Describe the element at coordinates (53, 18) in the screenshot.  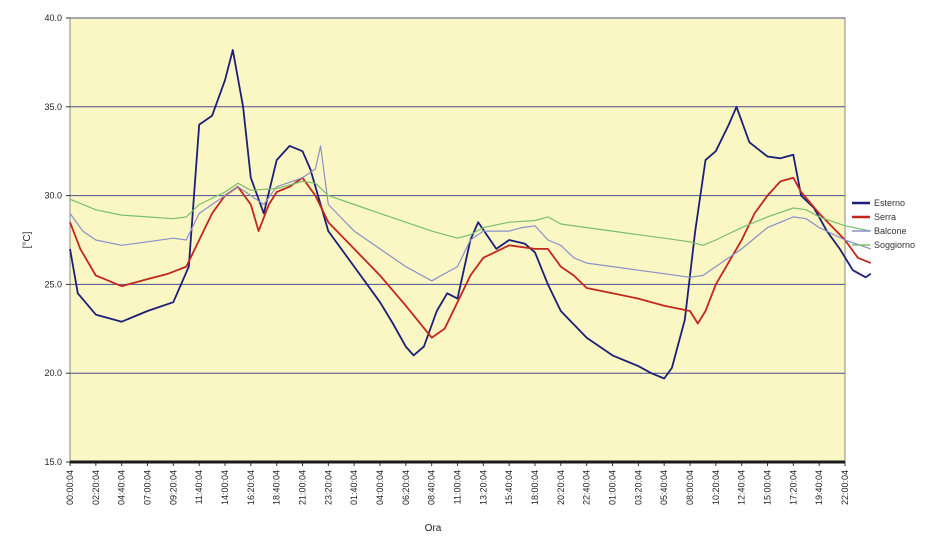
I see `y-tick-label: 40.0` at that location.